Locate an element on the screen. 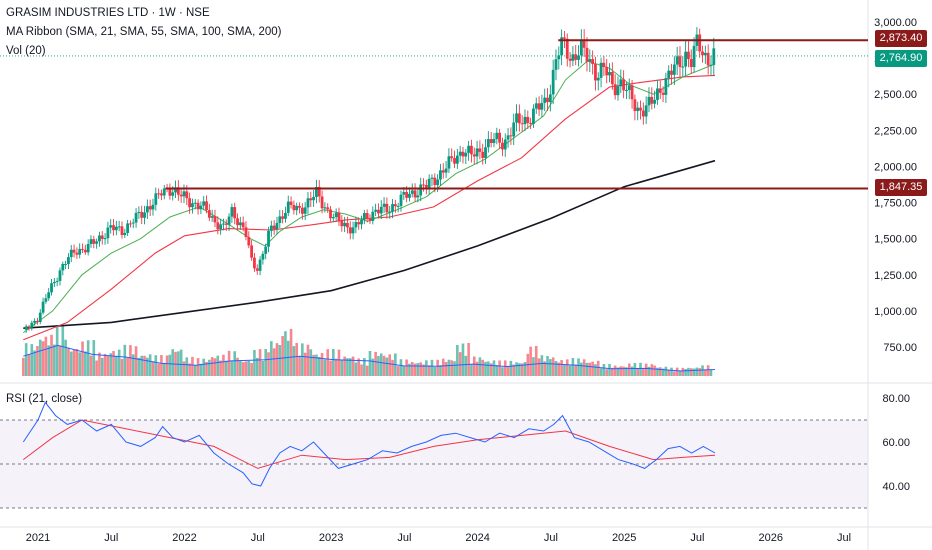  rsi-ma-line is located at coordinates (369, 444).